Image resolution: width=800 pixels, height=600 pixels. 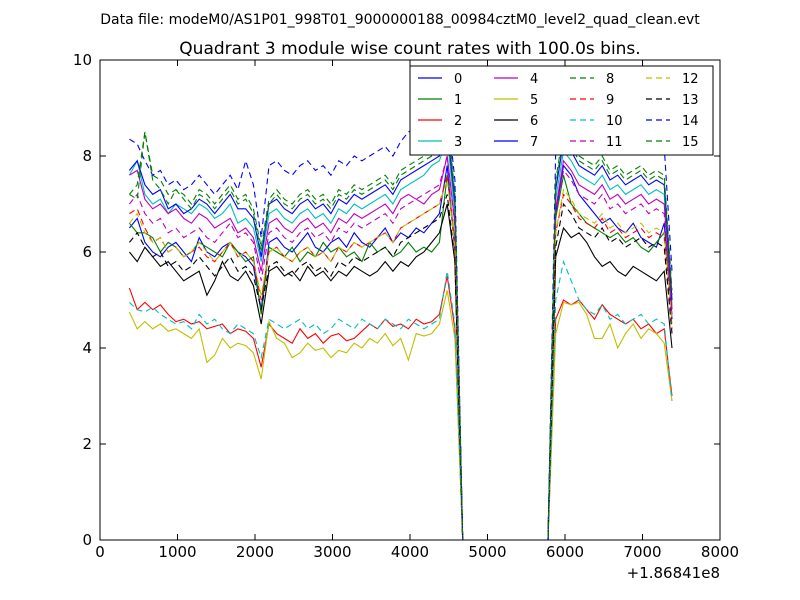 What do you see at coordinates (100, 552) in the screenshot?
I see `x-tick-label: 0` at bounding box center [100, 552].